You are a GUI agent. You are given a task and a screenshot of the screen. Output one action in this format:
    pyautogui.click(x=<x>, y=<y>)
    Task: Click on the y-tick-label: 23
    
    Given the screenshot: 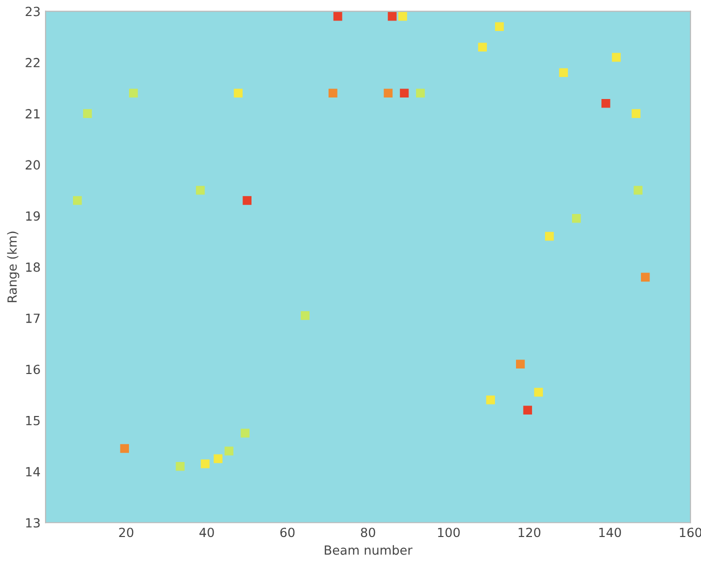 What is the action you would take?
    pyautogui.click(x=33, y=11)
    